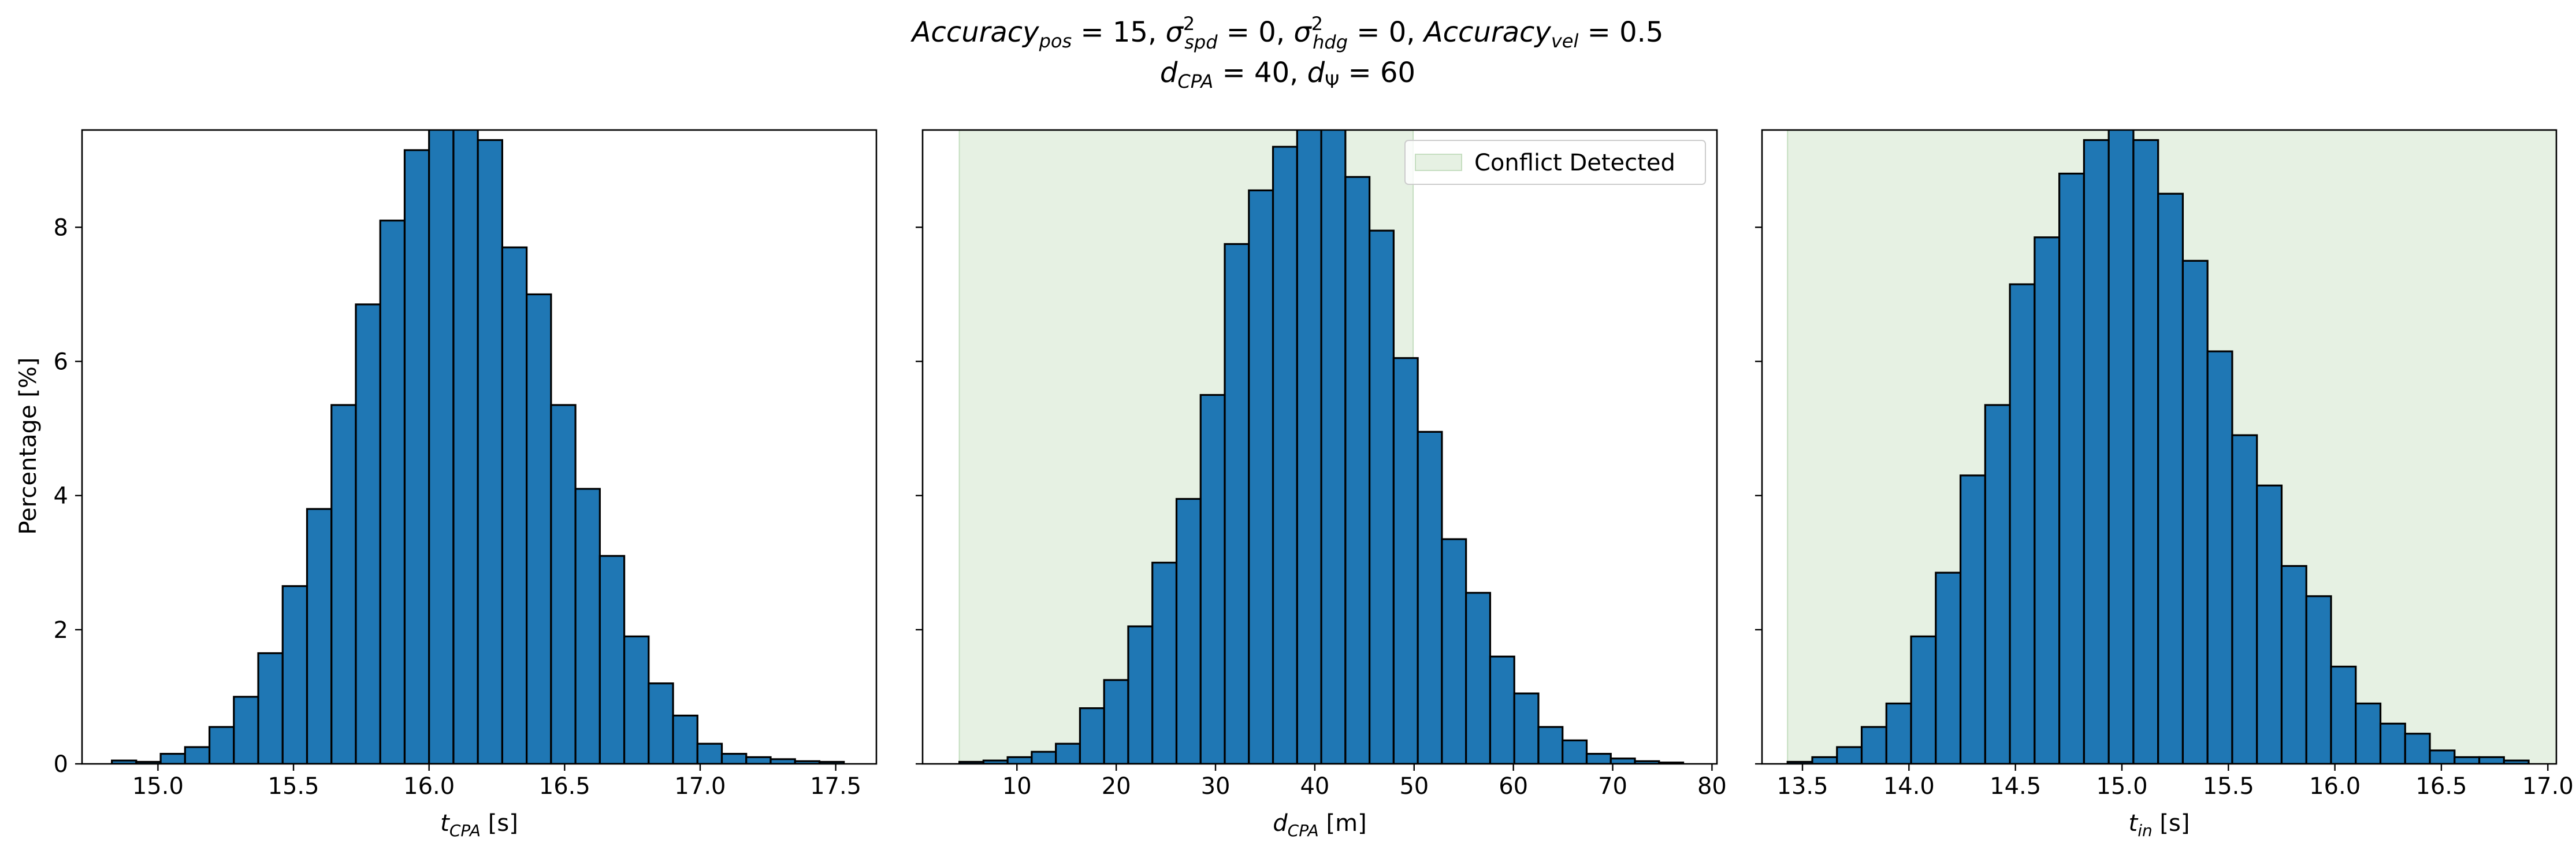  Describe the element at coordinates (1513, 786) in the screenshot. I see `x-tick-label: 60` at that location.